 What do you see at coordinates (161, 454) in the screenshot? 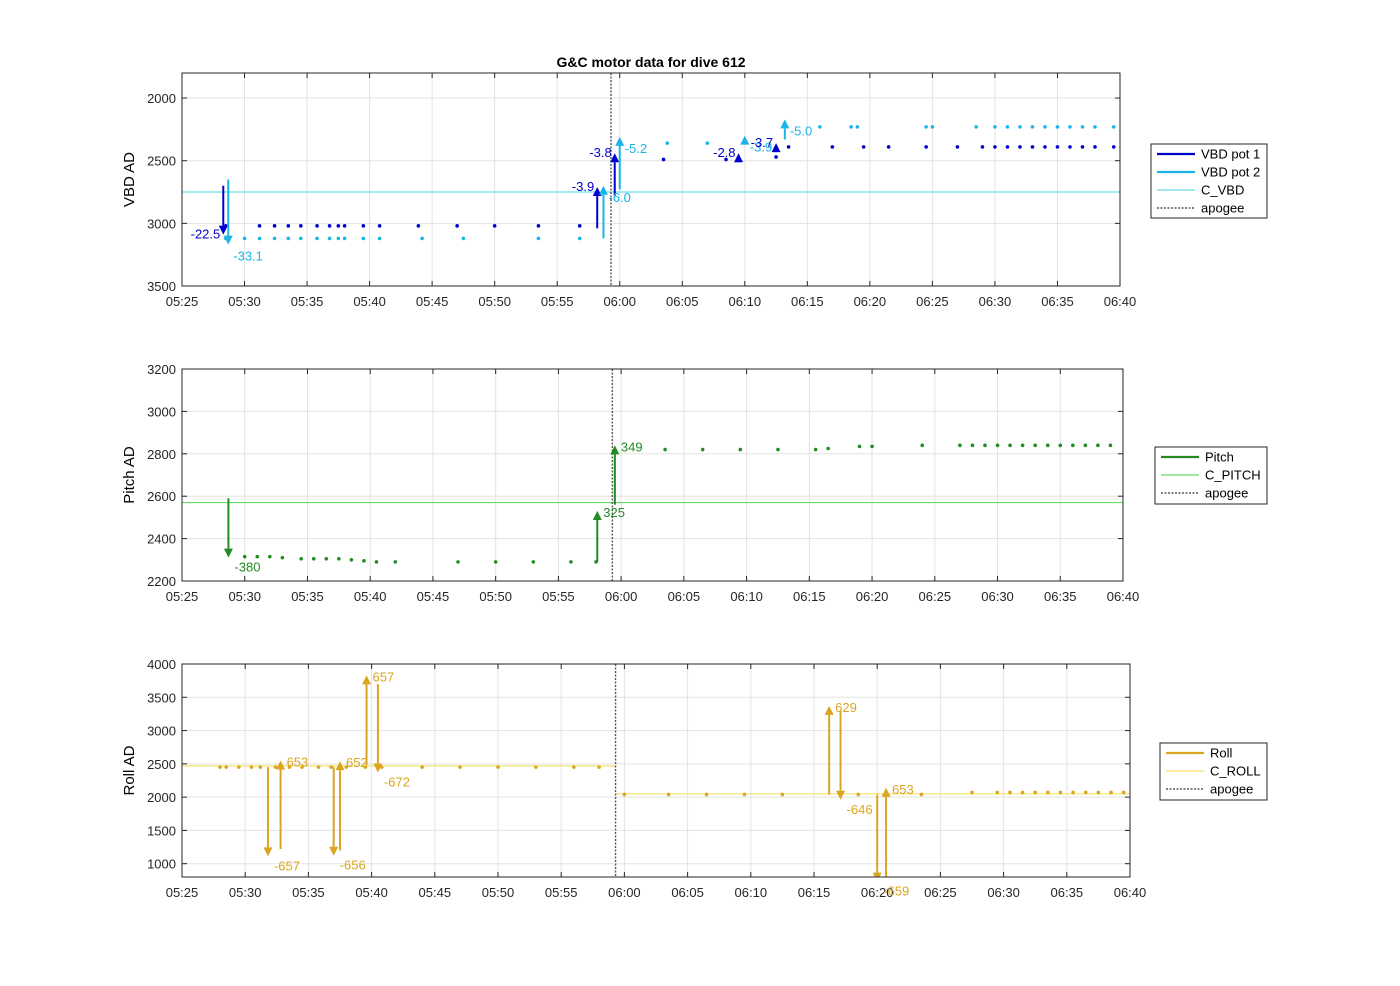
I see `y-tick-label: 2800` at bounding box center [161, 454].